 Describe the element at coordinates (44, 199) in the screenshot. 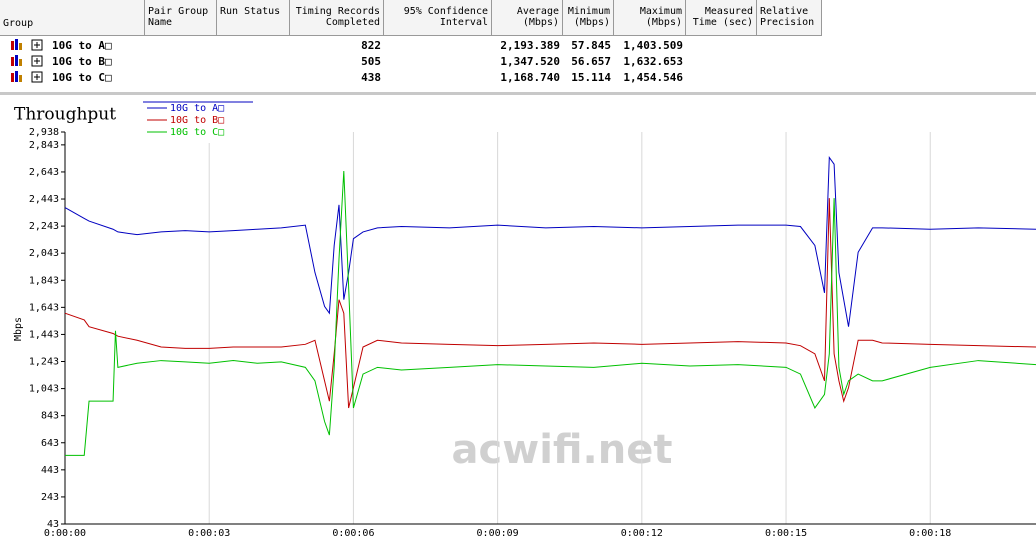

I see `y-tick-label: 2,443` at that location.